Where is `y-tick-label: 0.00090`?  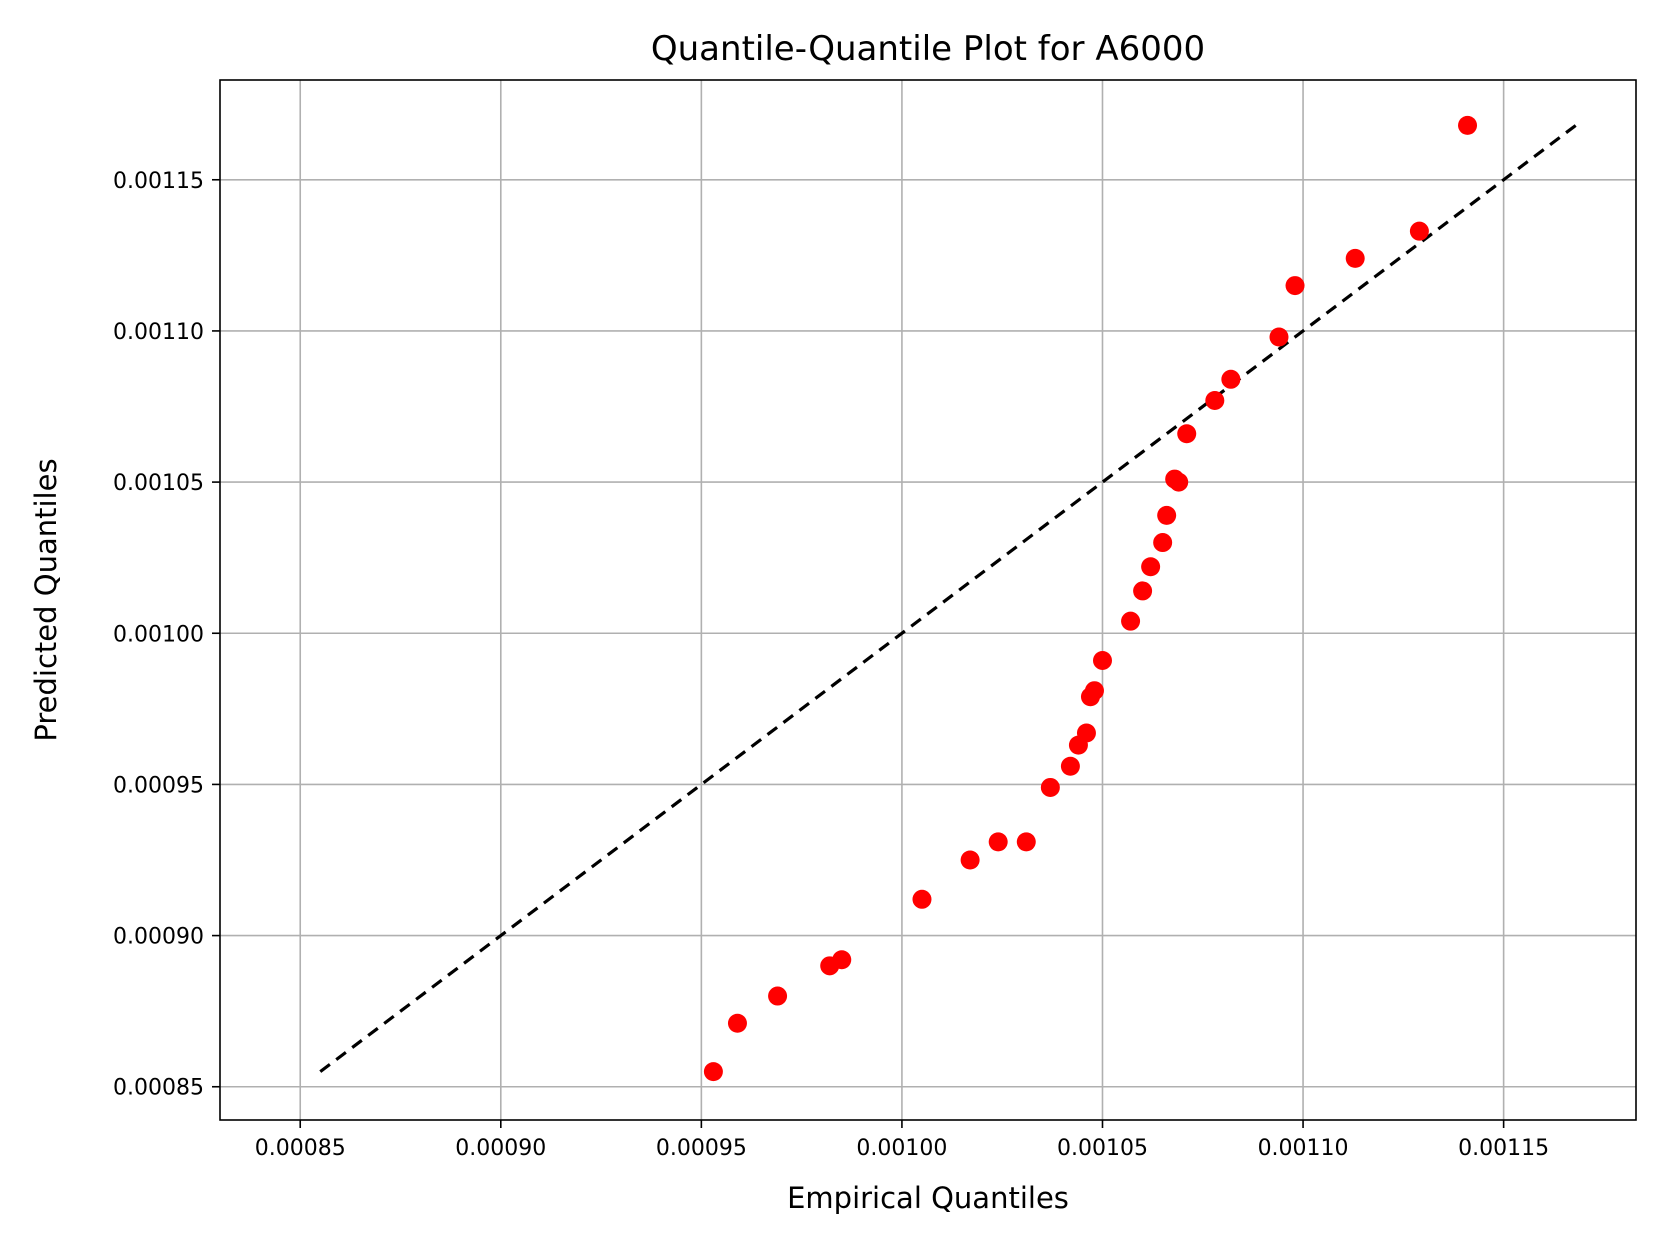 y-tick-label: 0.00090 is located at coordinates (158, 937).